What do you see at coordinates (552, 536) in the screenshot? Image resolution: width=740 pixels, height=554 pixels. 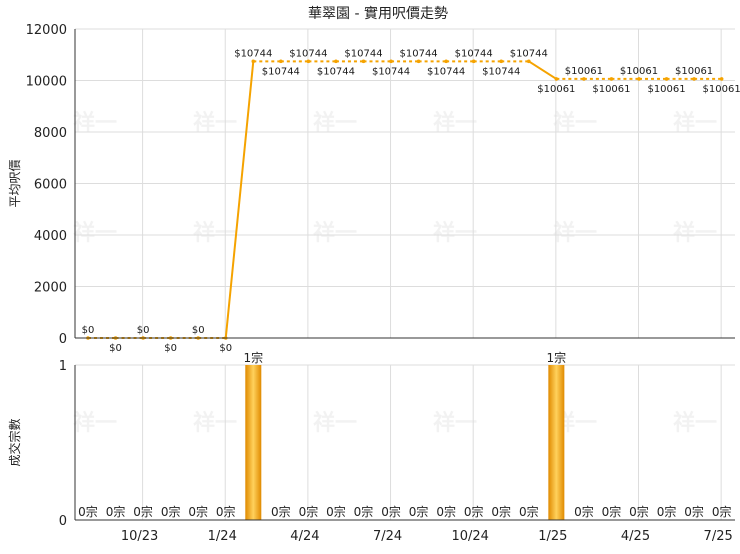 I see `x-tick-label: 1/25` at bounding box center [552, 536].